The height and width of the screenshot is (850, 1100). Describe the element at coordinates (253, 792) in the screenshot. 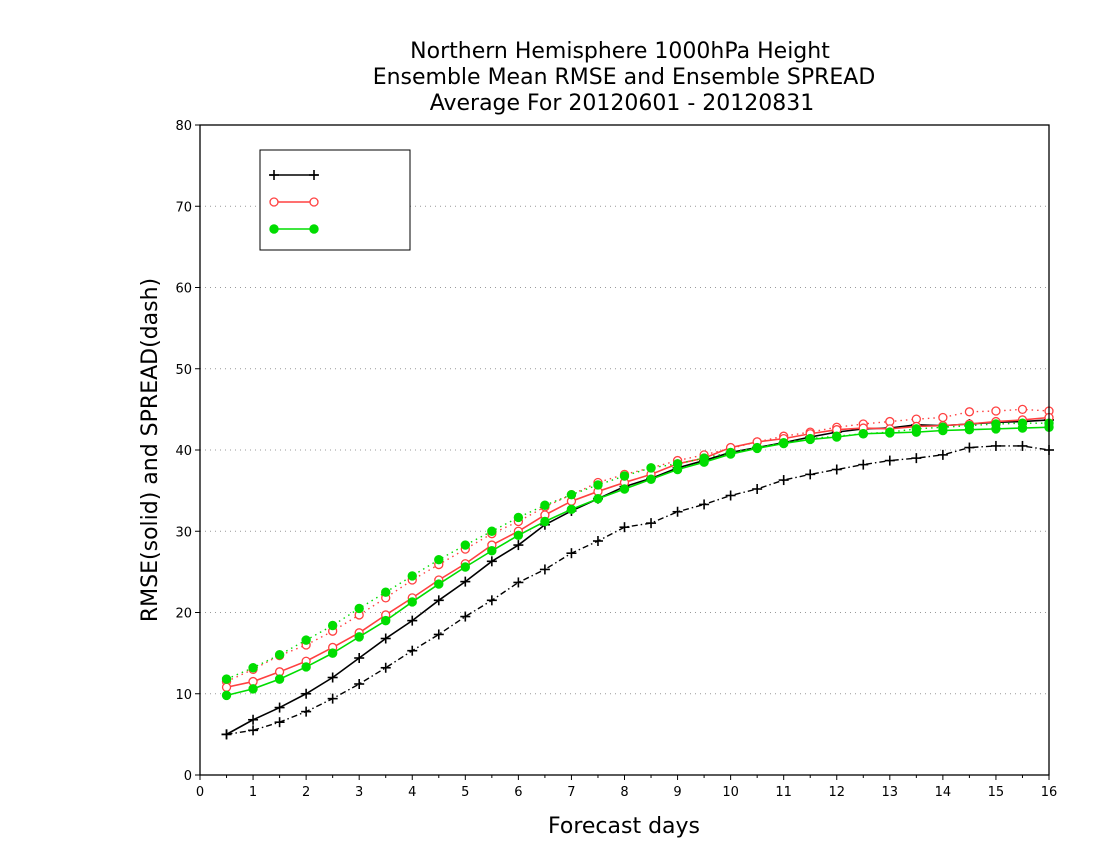

I see `x-tick-label: 1` at that location.